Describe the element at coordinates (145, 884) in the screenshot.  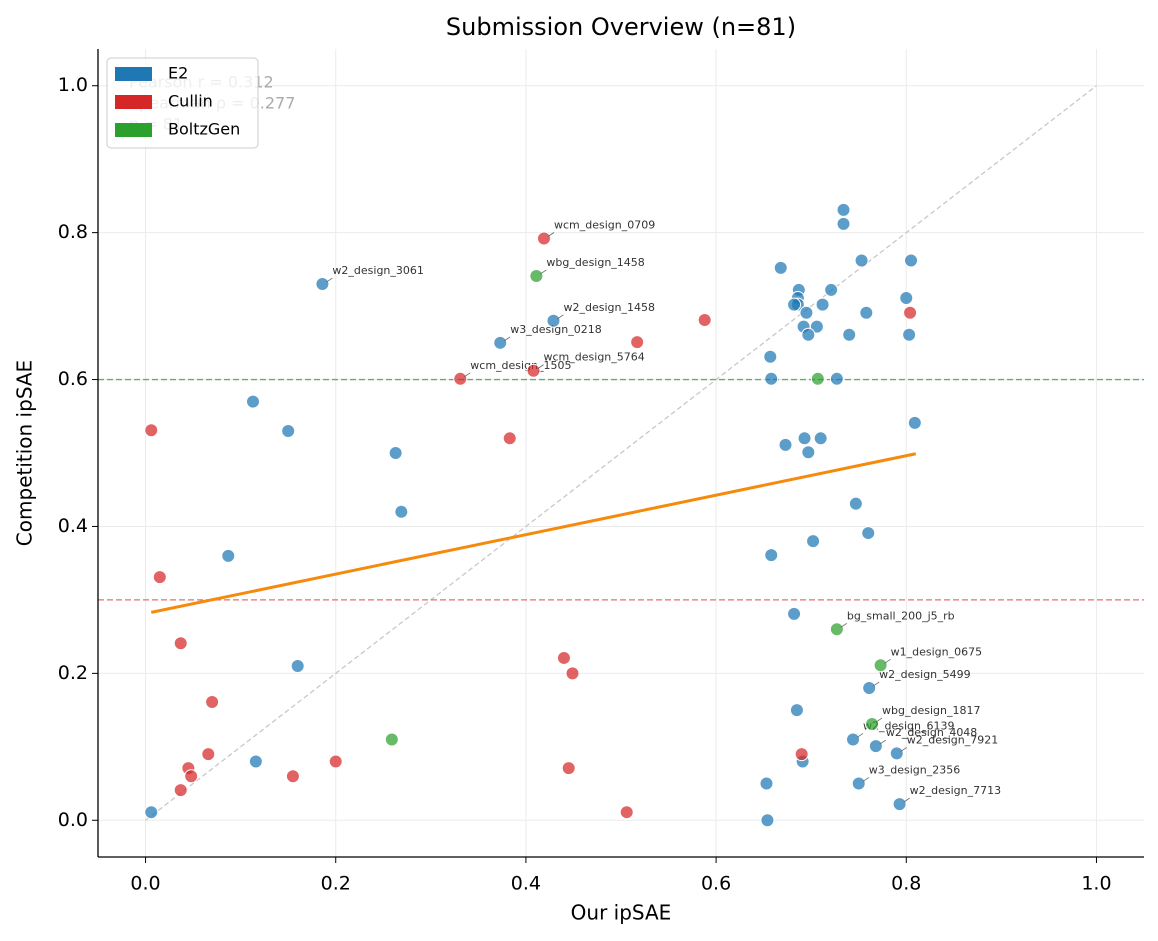
I see `x-tick-label: 0.0` at that location.